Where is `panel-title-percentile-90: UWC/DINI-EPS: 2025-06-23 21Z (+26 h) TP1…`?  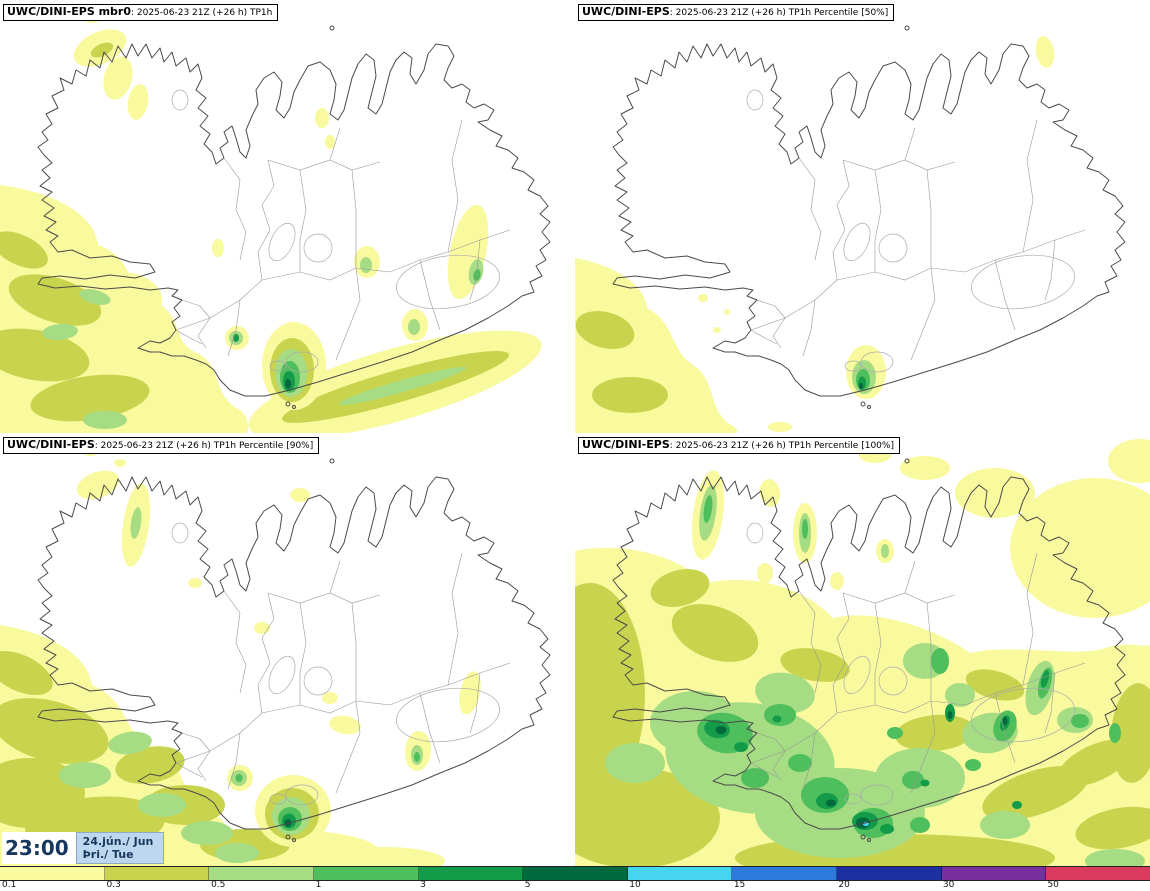
panel-title-percentile-90: UWC/DINI-EPS: 2025-06-23 21Z (+26 h) TP1… is located at coordinates (161, 445).